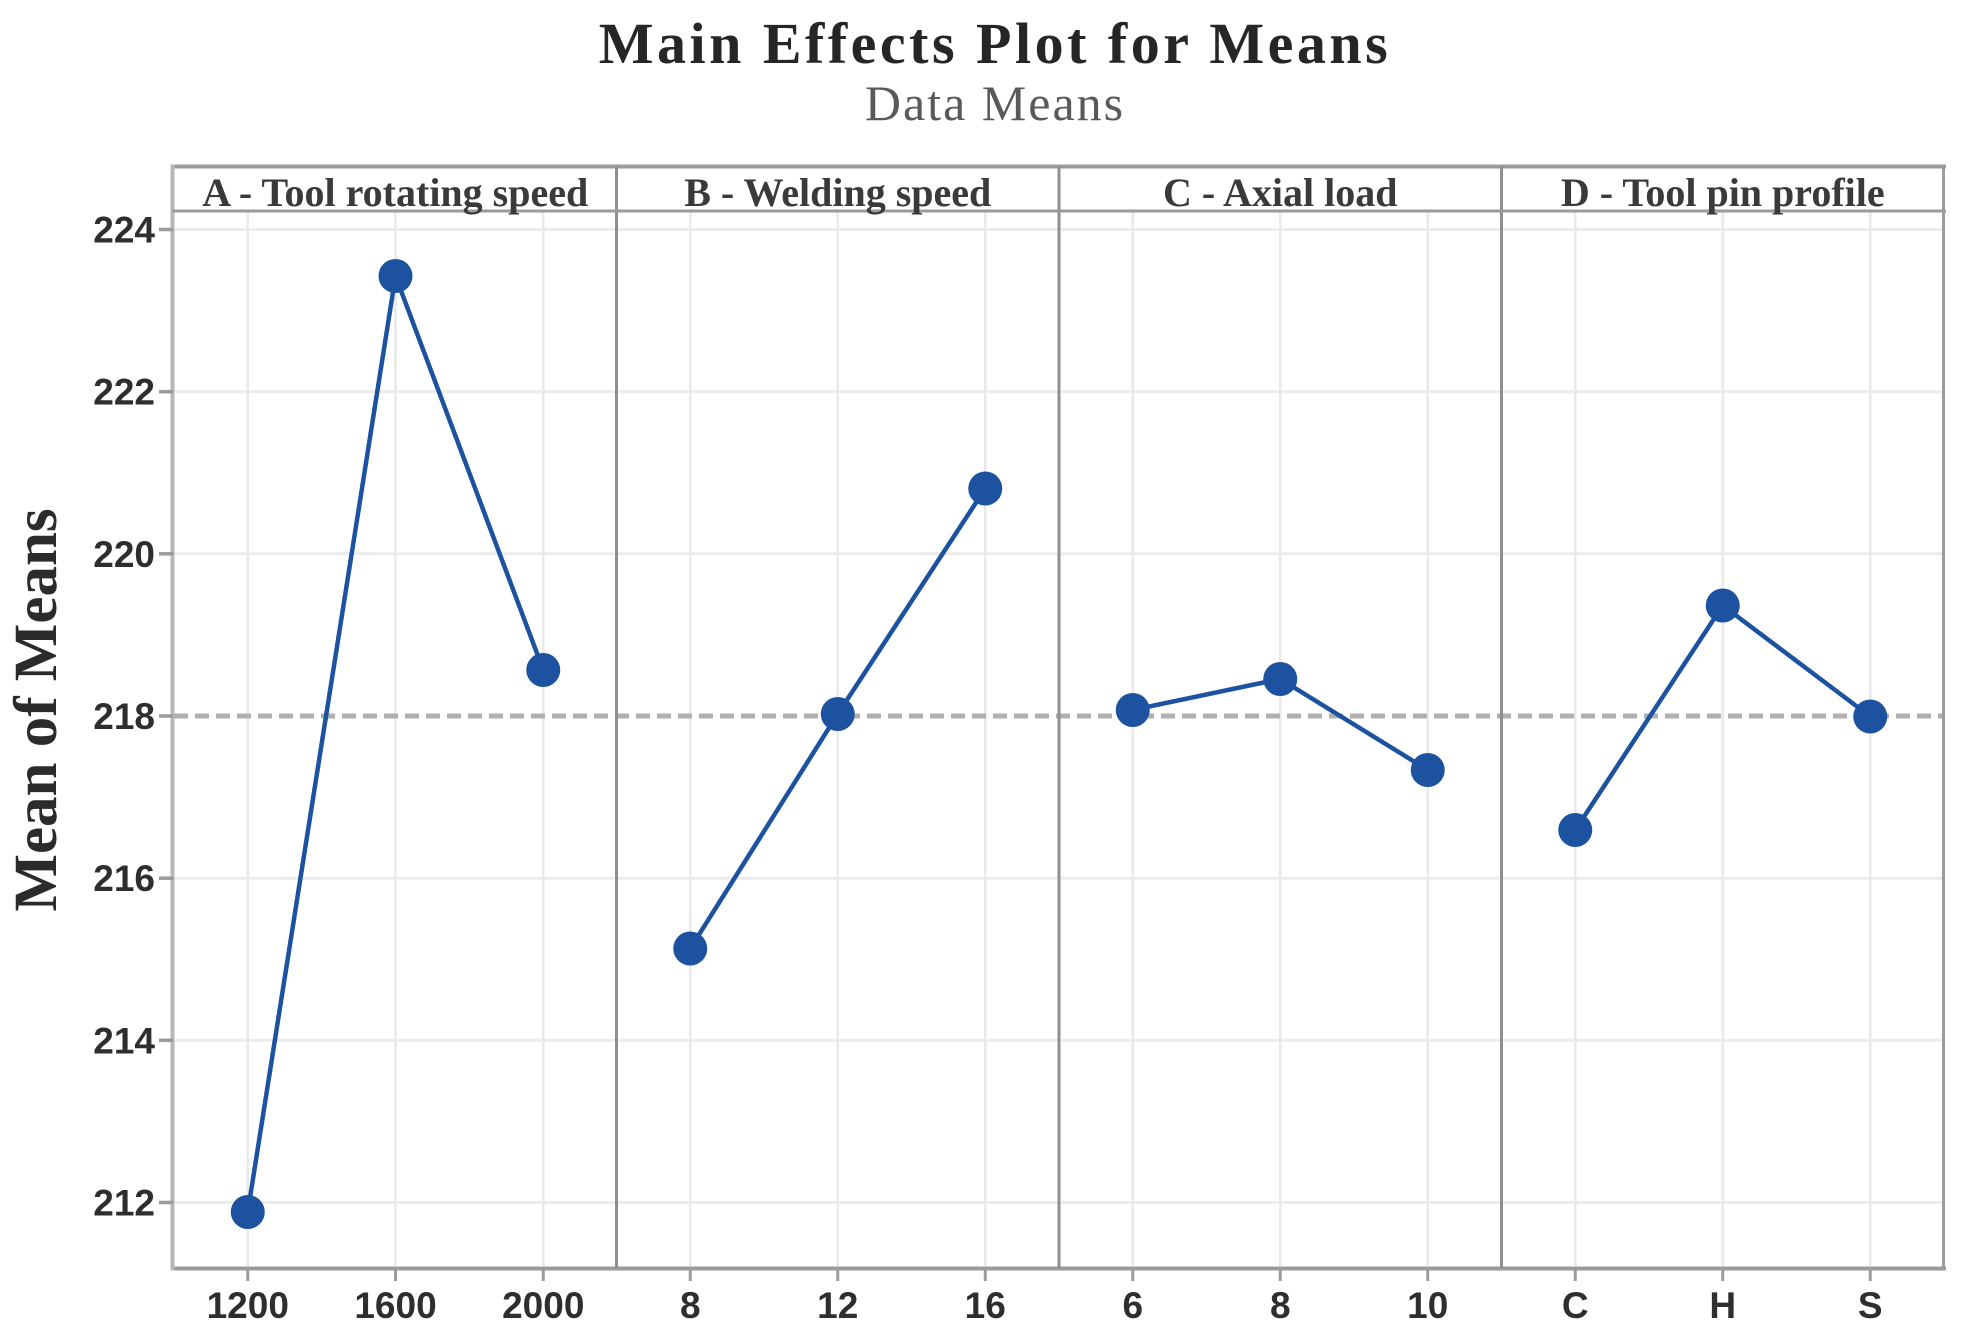  What do you see at coordinates (1280, 192) in the screenshot?
I see `svg-text: C - Axial load` at bounding box center [1280, 192].